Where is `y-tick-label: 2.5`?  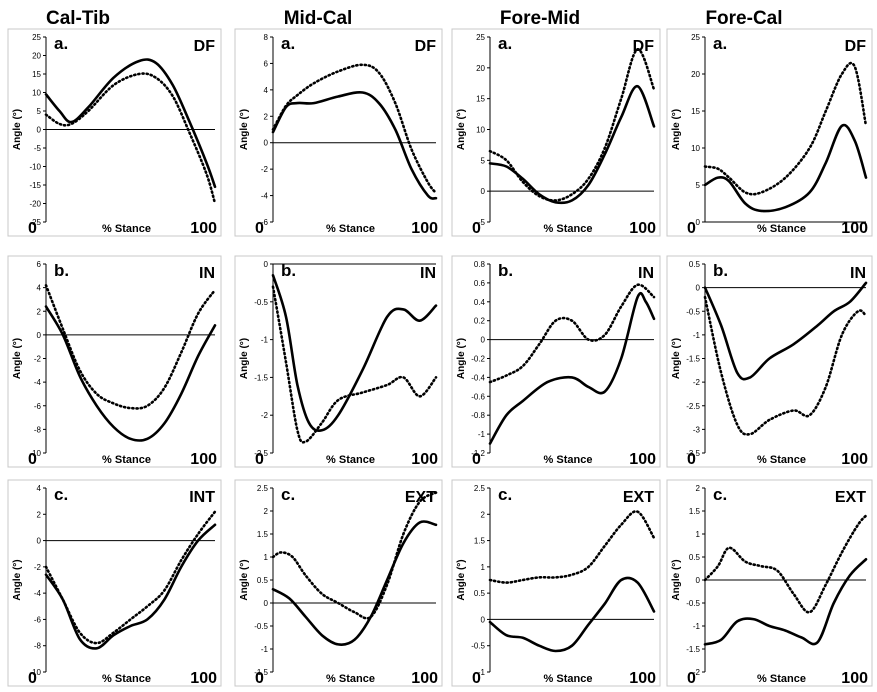
y-tick-label: 2.5 is located at coordinates (480, 488).